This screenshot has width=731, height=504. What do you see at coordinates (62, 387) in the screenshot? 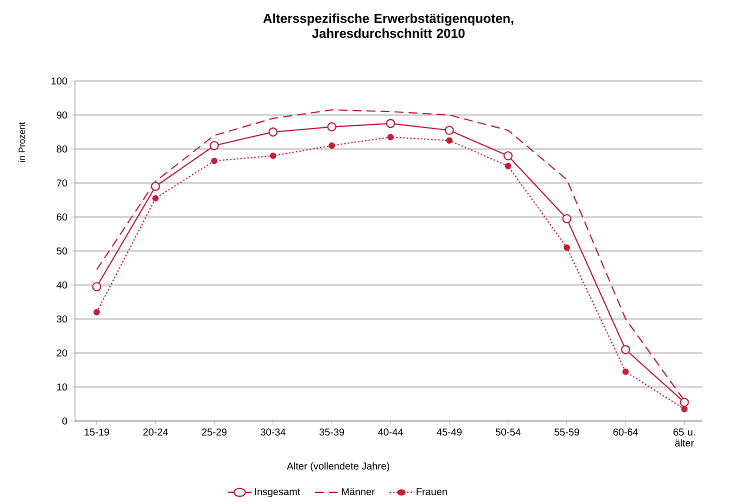
I see `y-tick-label: 10` at bounding box center [62, 387].